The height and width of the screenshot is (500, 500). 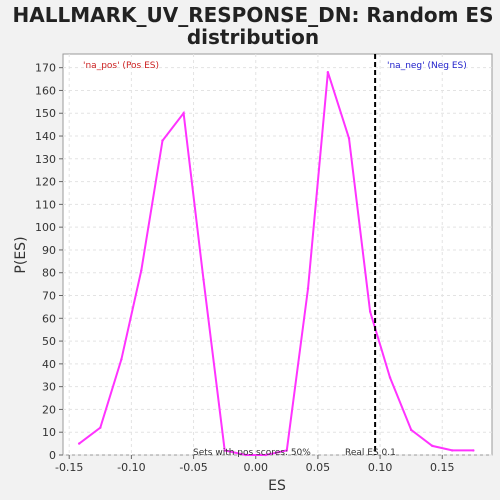 What do you see at coordinates (252, 453) in the screenshot?
I see `sets-pos-scores-label: Sets with pos scores: 50%` at bounding box center [252, 453].